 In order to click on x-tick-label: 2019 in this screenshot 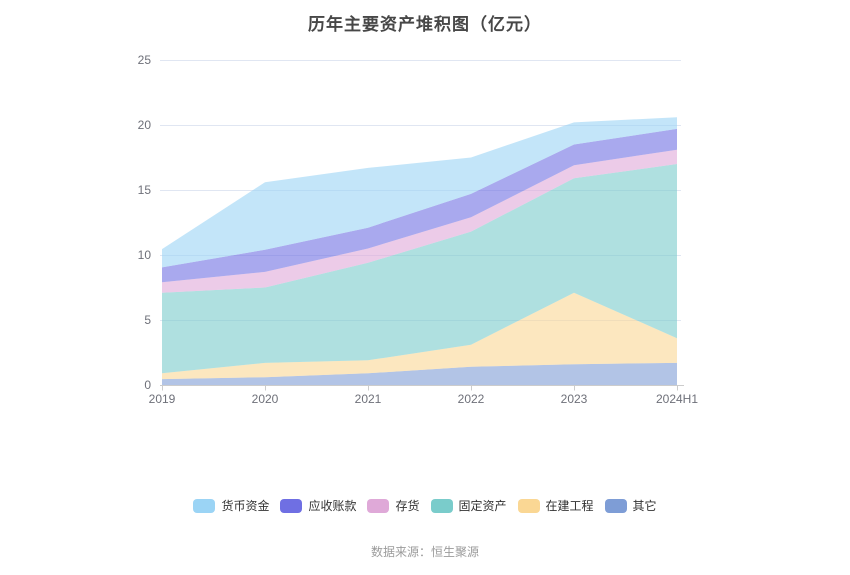, I will do `click(162, 399)`.